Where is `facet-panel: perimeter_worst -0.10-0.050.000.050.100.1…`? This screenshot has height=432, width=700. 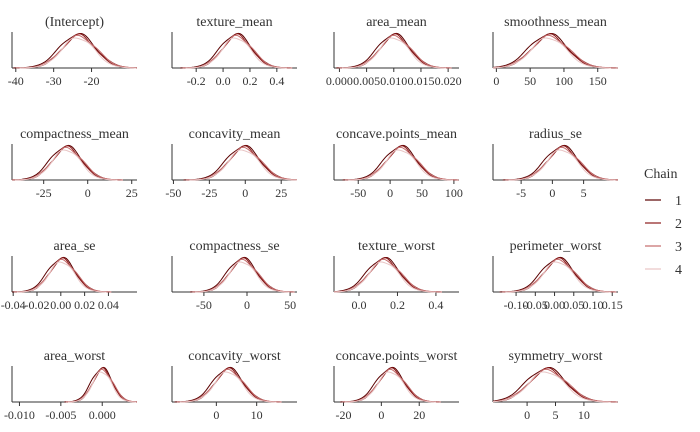
facet-panel: perimeter_worst -0.10-0.050.000.050.100.1… is located at coordinates (557, 275).